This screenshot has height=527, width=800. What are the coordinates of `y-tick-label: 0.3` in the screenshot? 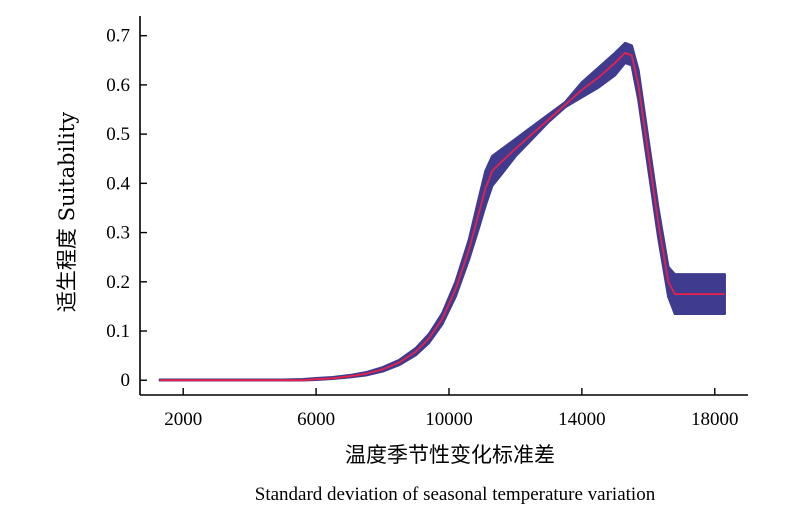 It's located at (118, 233).